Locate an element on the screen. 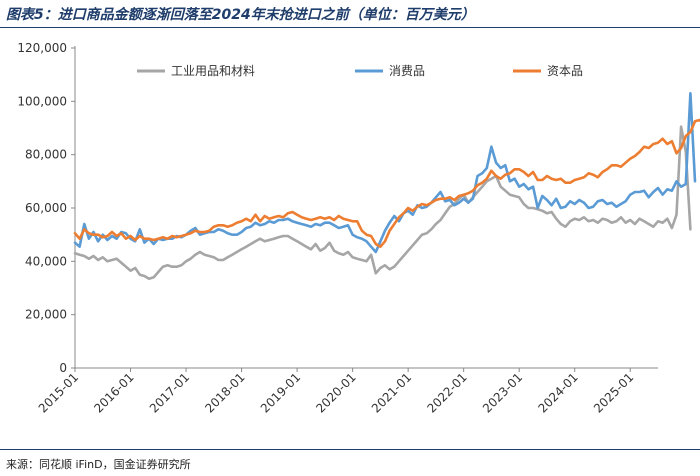  legend-label-2: 消费品 is located at coordinates (407, 71).